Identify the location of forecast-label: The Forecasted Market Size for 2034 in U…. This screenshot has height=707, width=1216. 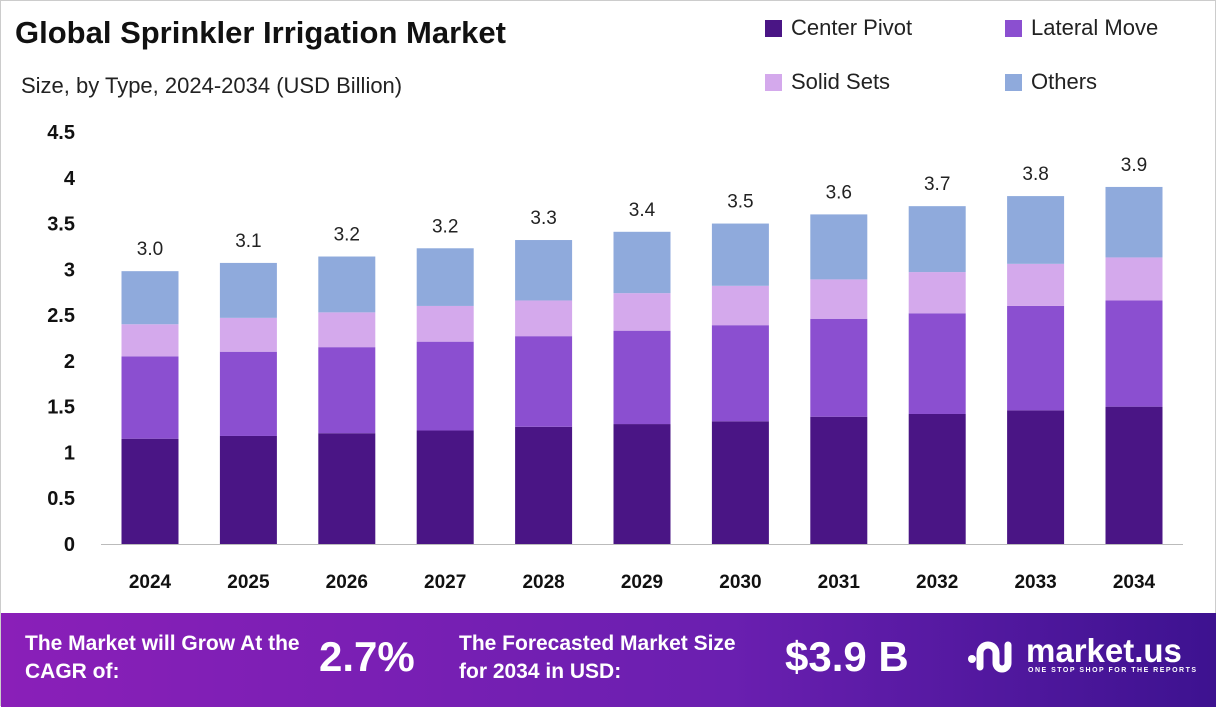
(597, 657).